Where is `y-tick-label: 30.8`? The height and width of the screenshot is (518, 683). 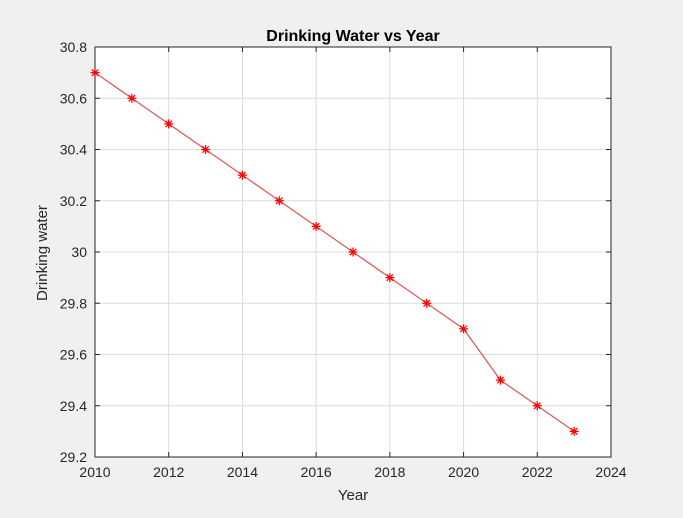
y-tick-label: 30.8 is located at coordinates (73, 47).